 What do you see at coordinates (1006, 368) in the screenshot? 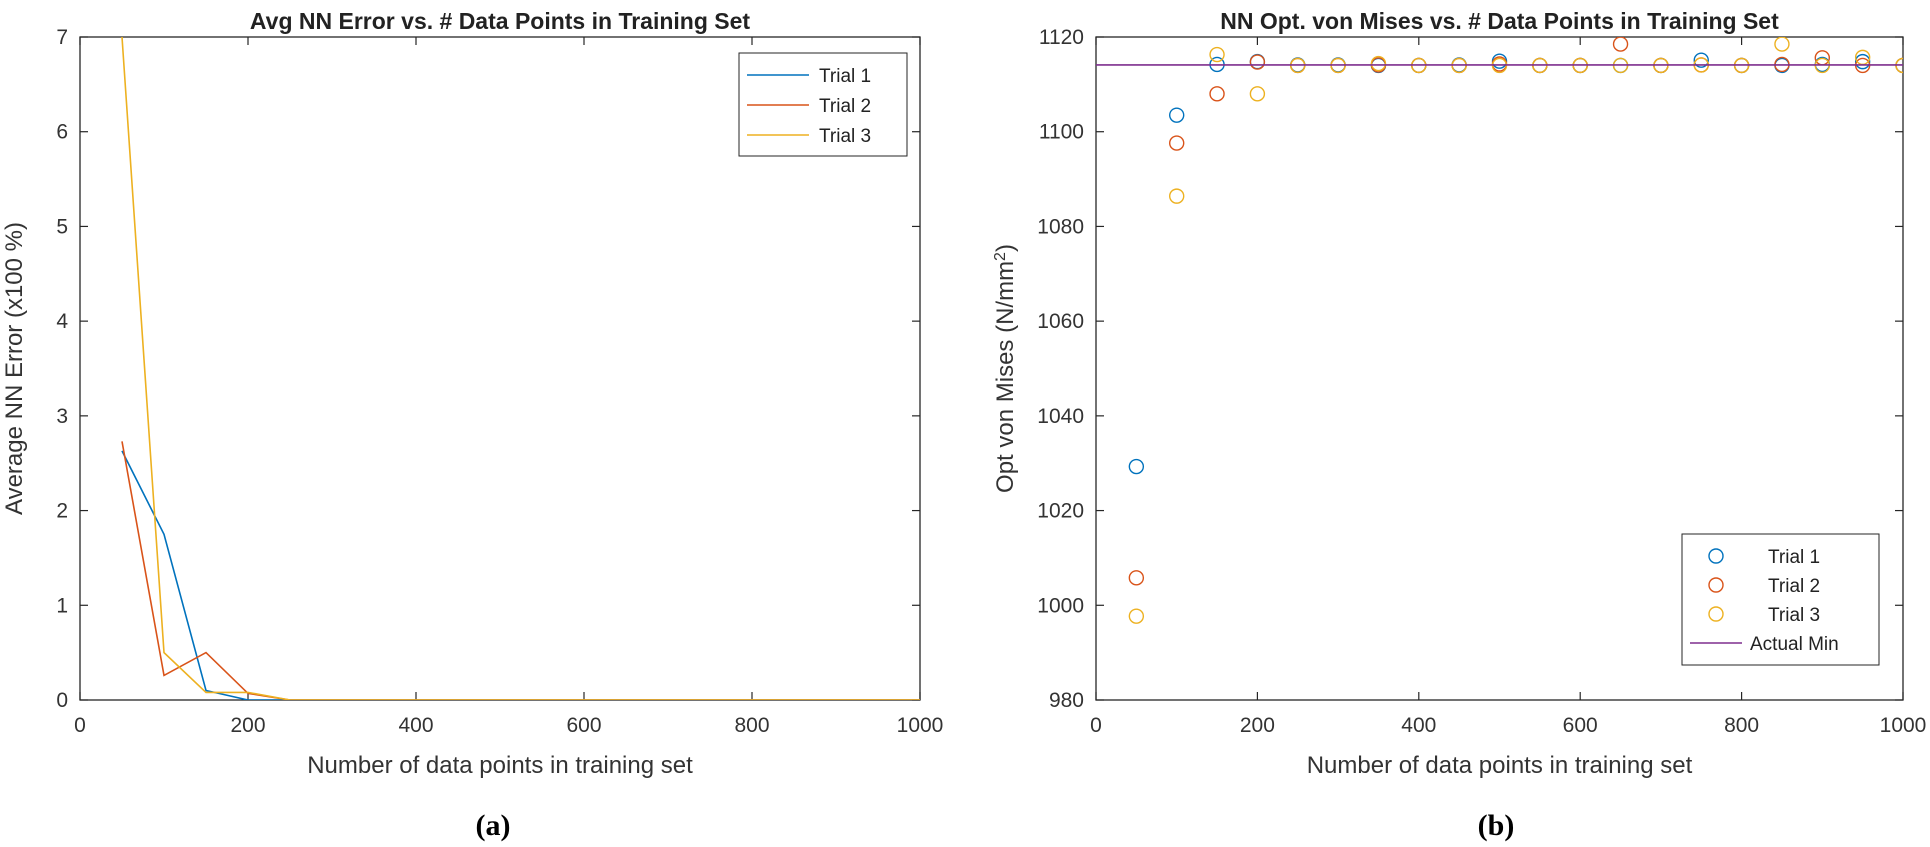
I see `y-axis-label: Opt von Mises (N/mm2)` at bounding box center [1006, 368].